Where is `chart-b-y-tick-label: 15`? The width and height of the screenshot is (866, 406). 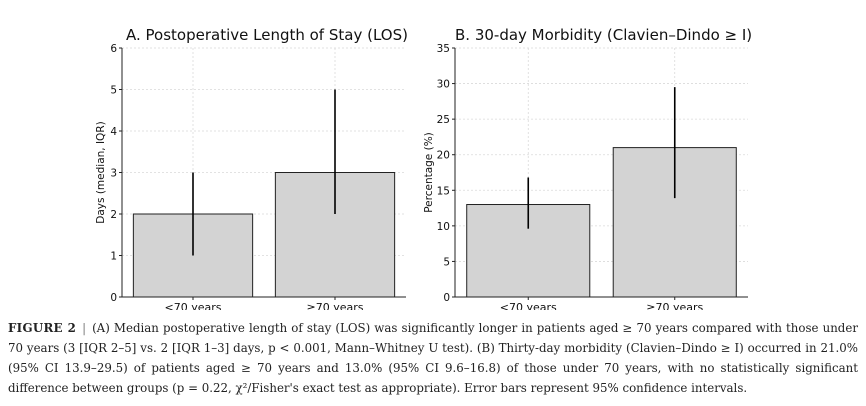 chart-b-y-tick-label: 15 is located at coordinates (443, 191).